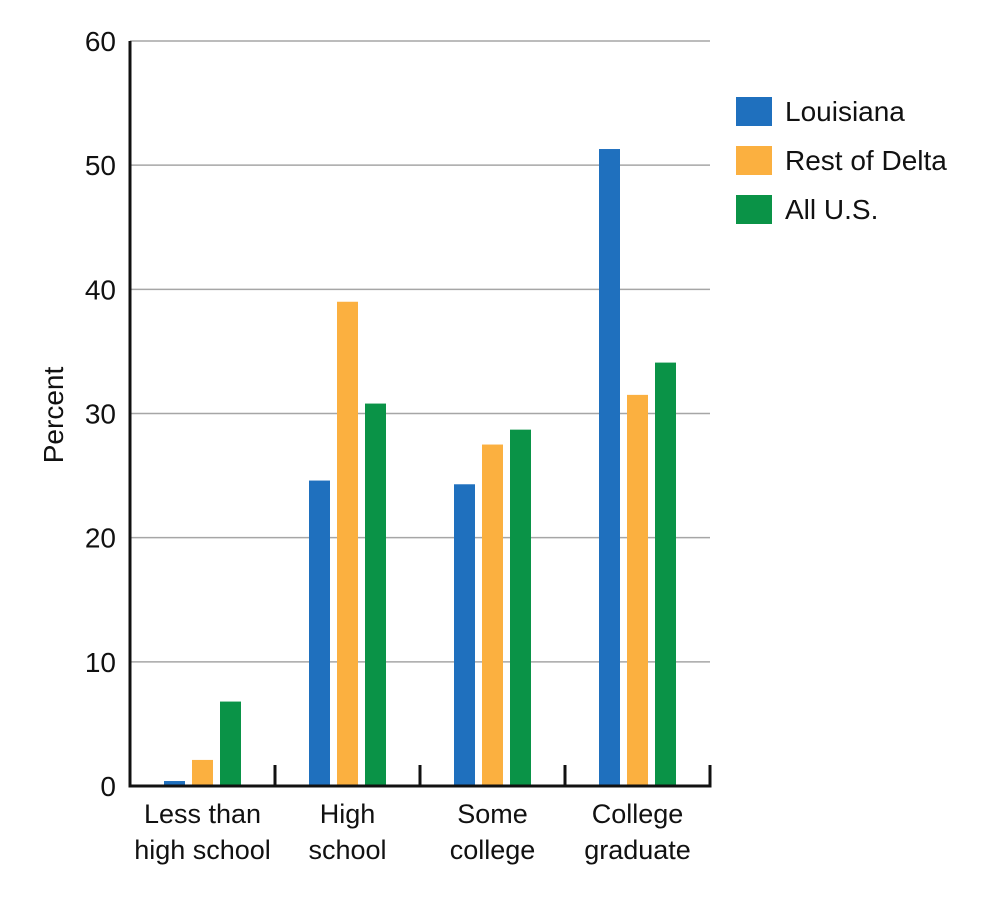 The width and height of the screenshot is (1008, 910). I want to click on legend: Louisiana Rest of Delta All U.S., so click(841, 160).